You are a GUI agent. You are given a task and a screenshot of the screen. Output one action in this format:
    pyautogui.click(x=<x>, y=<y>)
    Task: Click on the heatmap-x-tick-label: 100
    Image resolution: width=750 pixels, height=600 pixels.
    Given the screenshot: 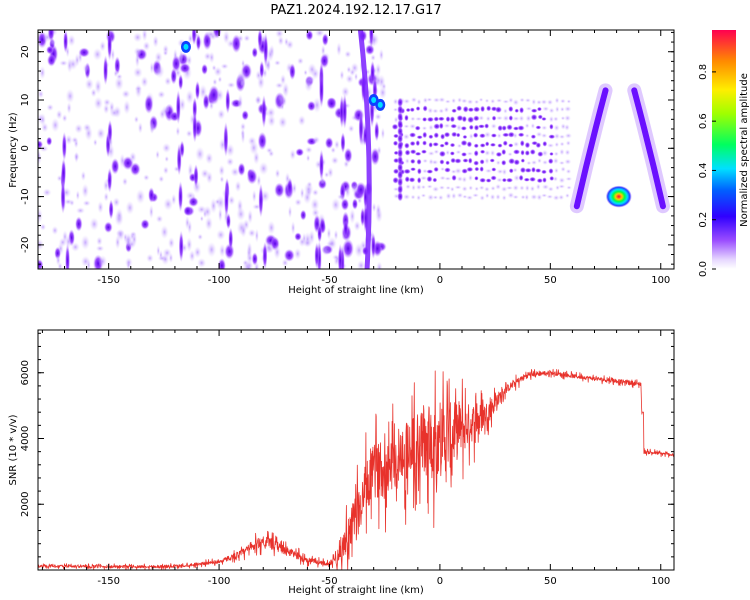 What is the action you would take?
    pyautogui.click(x=660, y=280)
    